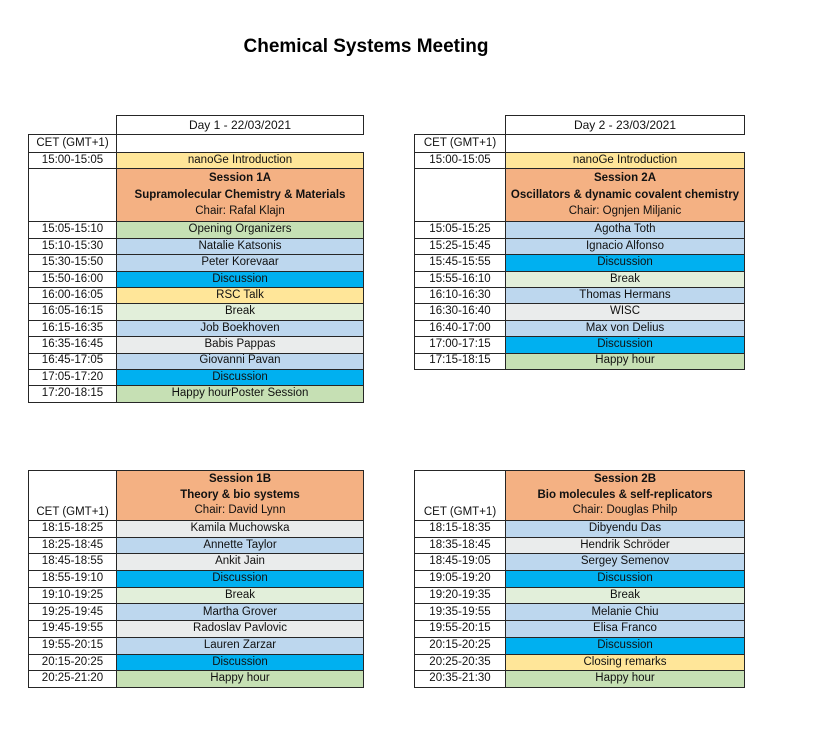 This screenshot has width=832, height=754. I want to click on event-cell: Ankit Jain, so click(240, 562).